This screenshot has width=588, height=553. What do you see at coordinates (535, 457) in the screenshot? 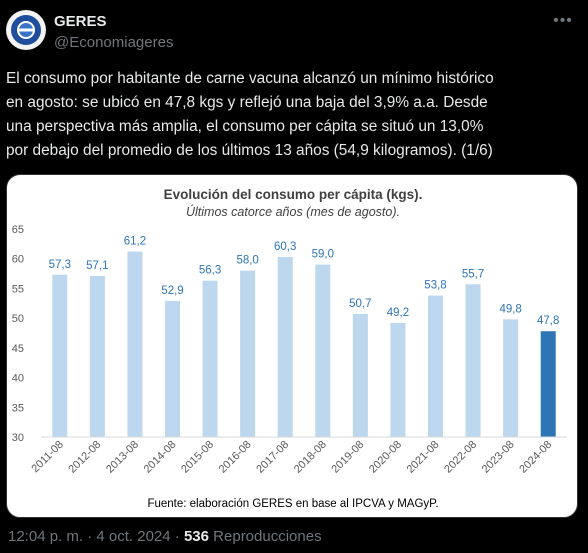
I see `x-tick-label: 2024-08` at bounding box center [535, 457].